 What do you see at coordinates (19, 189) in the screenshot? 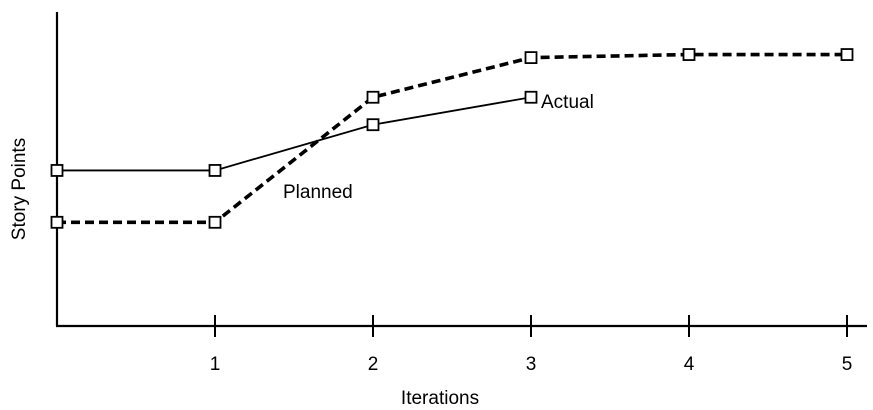
I see `y-axis-label: Story Points` at bounding box center [19, 189].